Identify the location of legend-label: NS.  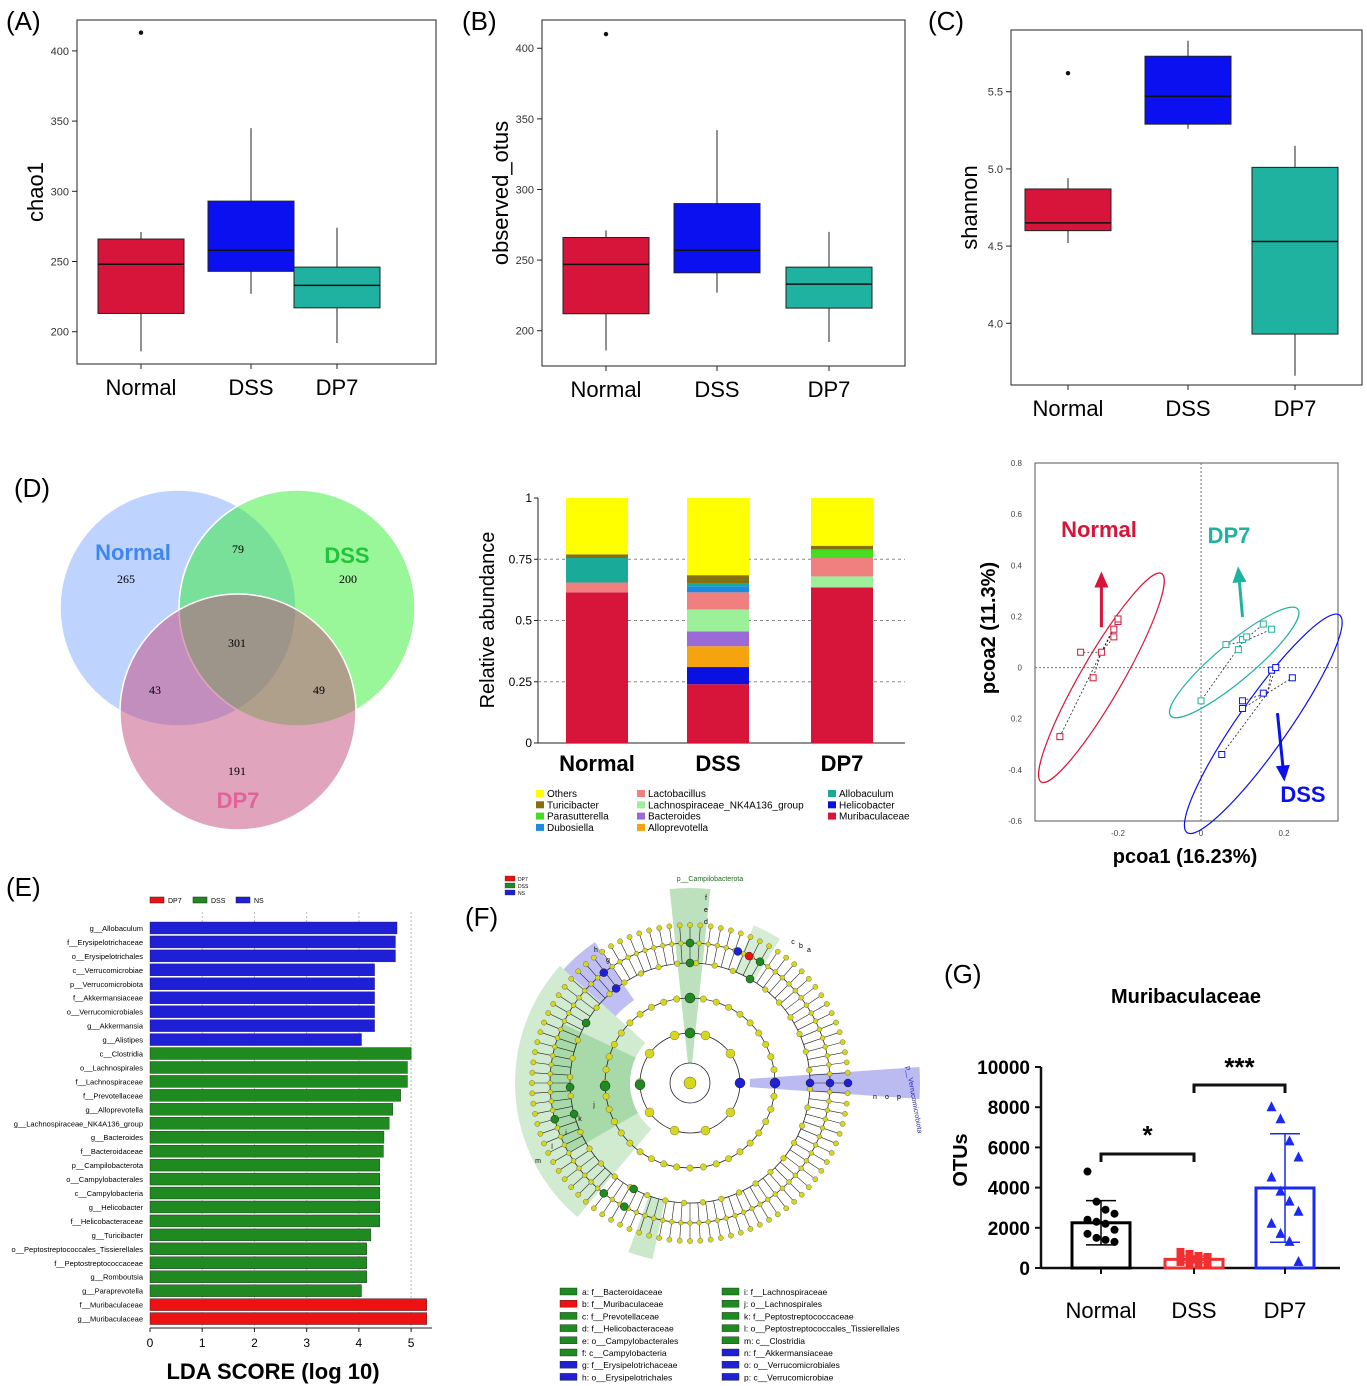
(259, 901).